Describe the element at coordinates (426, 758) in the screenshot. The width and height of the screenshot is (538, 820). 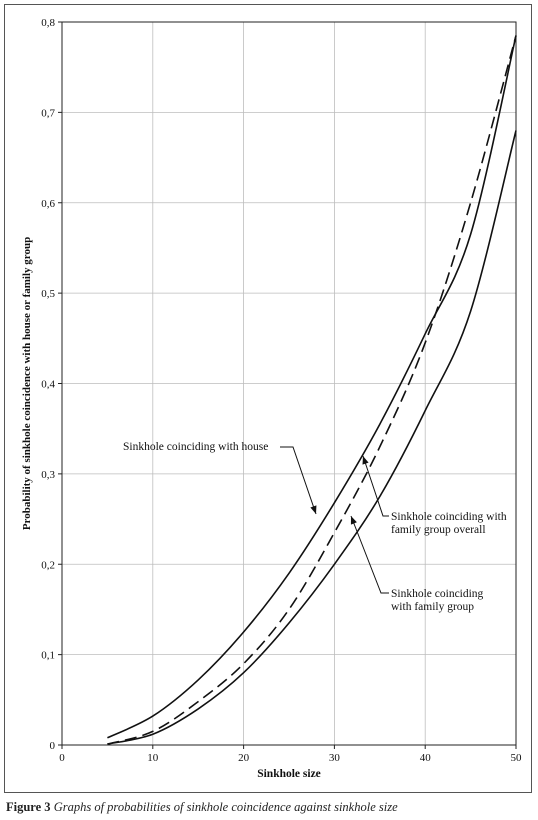
I see `x-tick-label: 40` at that location.